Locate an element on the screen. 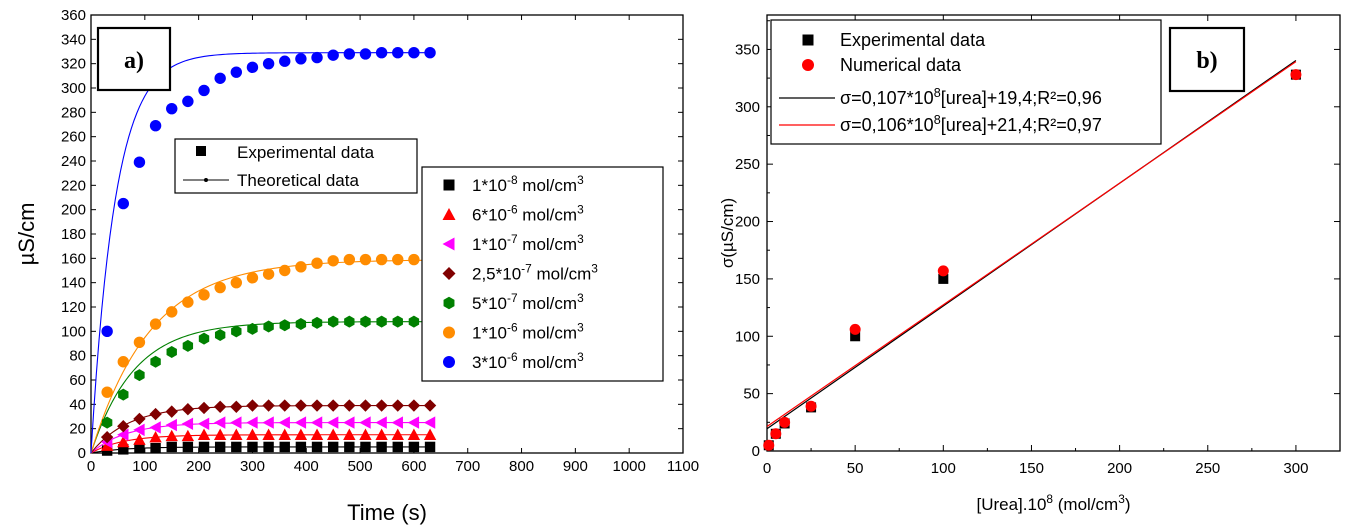  data-point-experimental-data is located at coordinates (855, 336).